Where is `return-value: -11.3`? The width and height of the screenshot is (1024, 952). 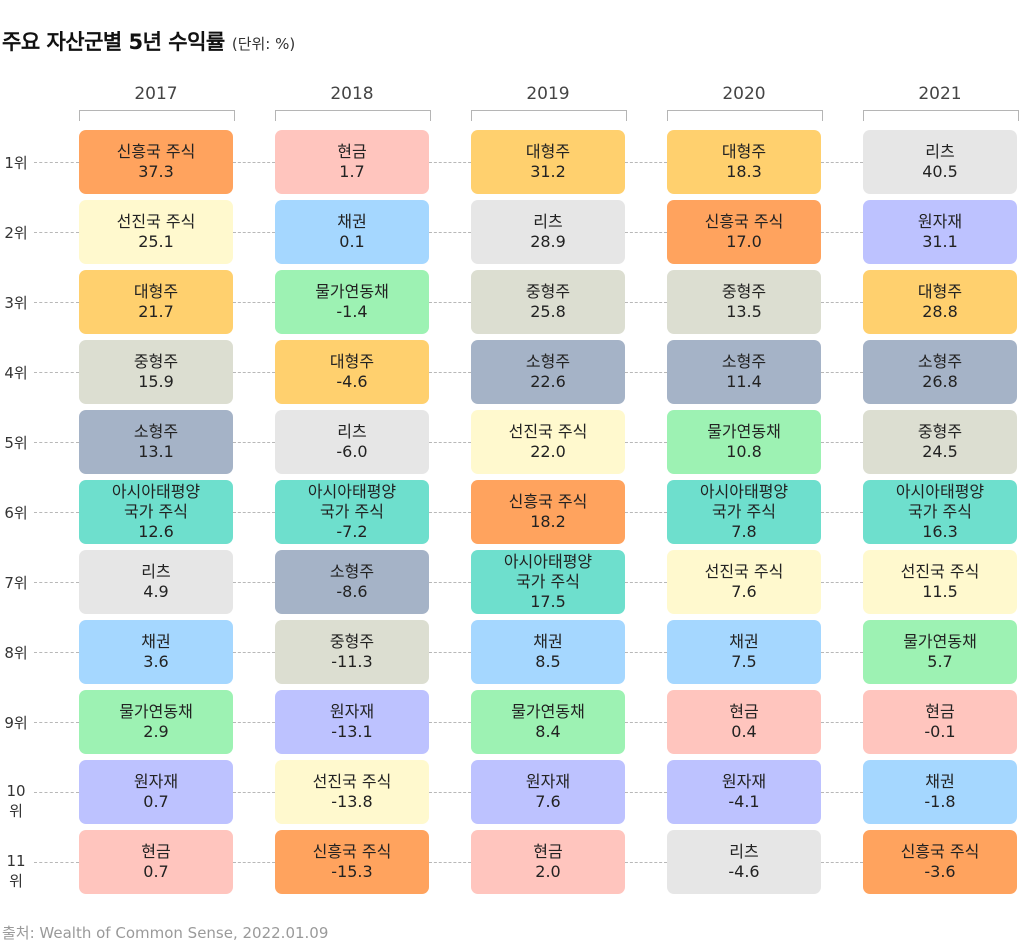
return-value: -11.3 is located at coordinates (352, 661).